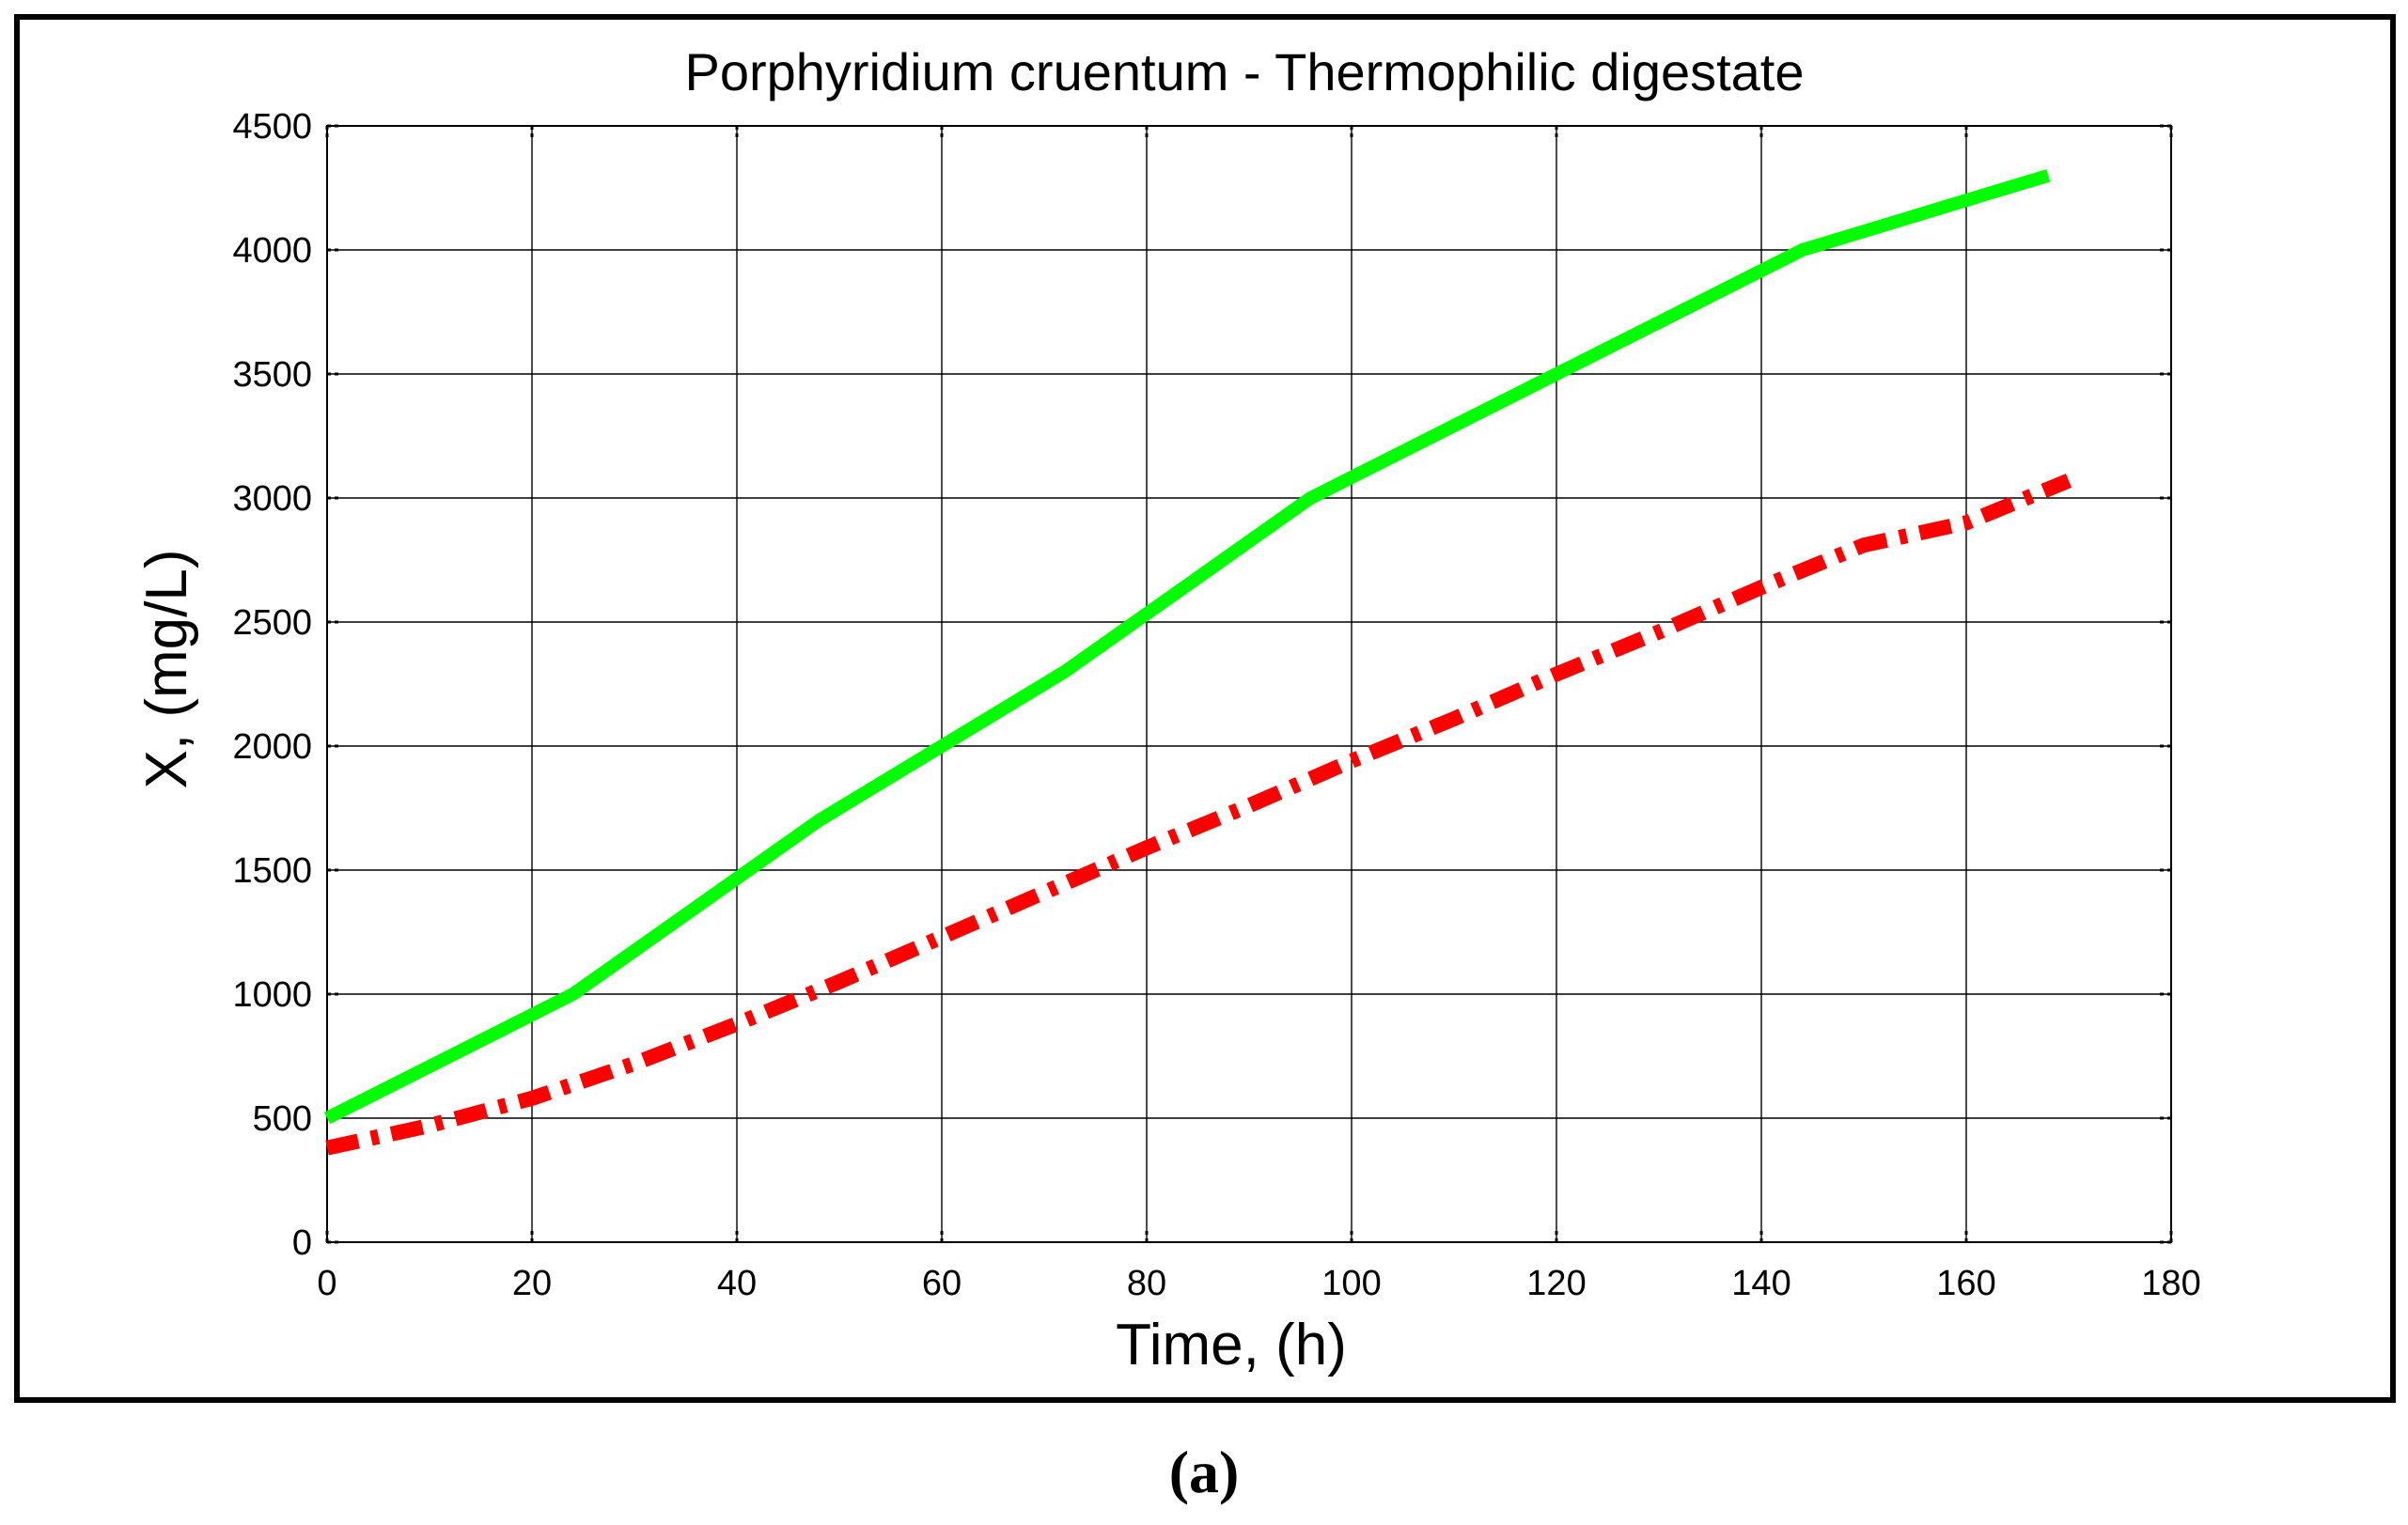 This screenshot has width=2408, height=1525. What do you see at coordinates (272, 375) in the screenshot?
I see `y-tick-label: 3500` at bounding box center [272, 375].